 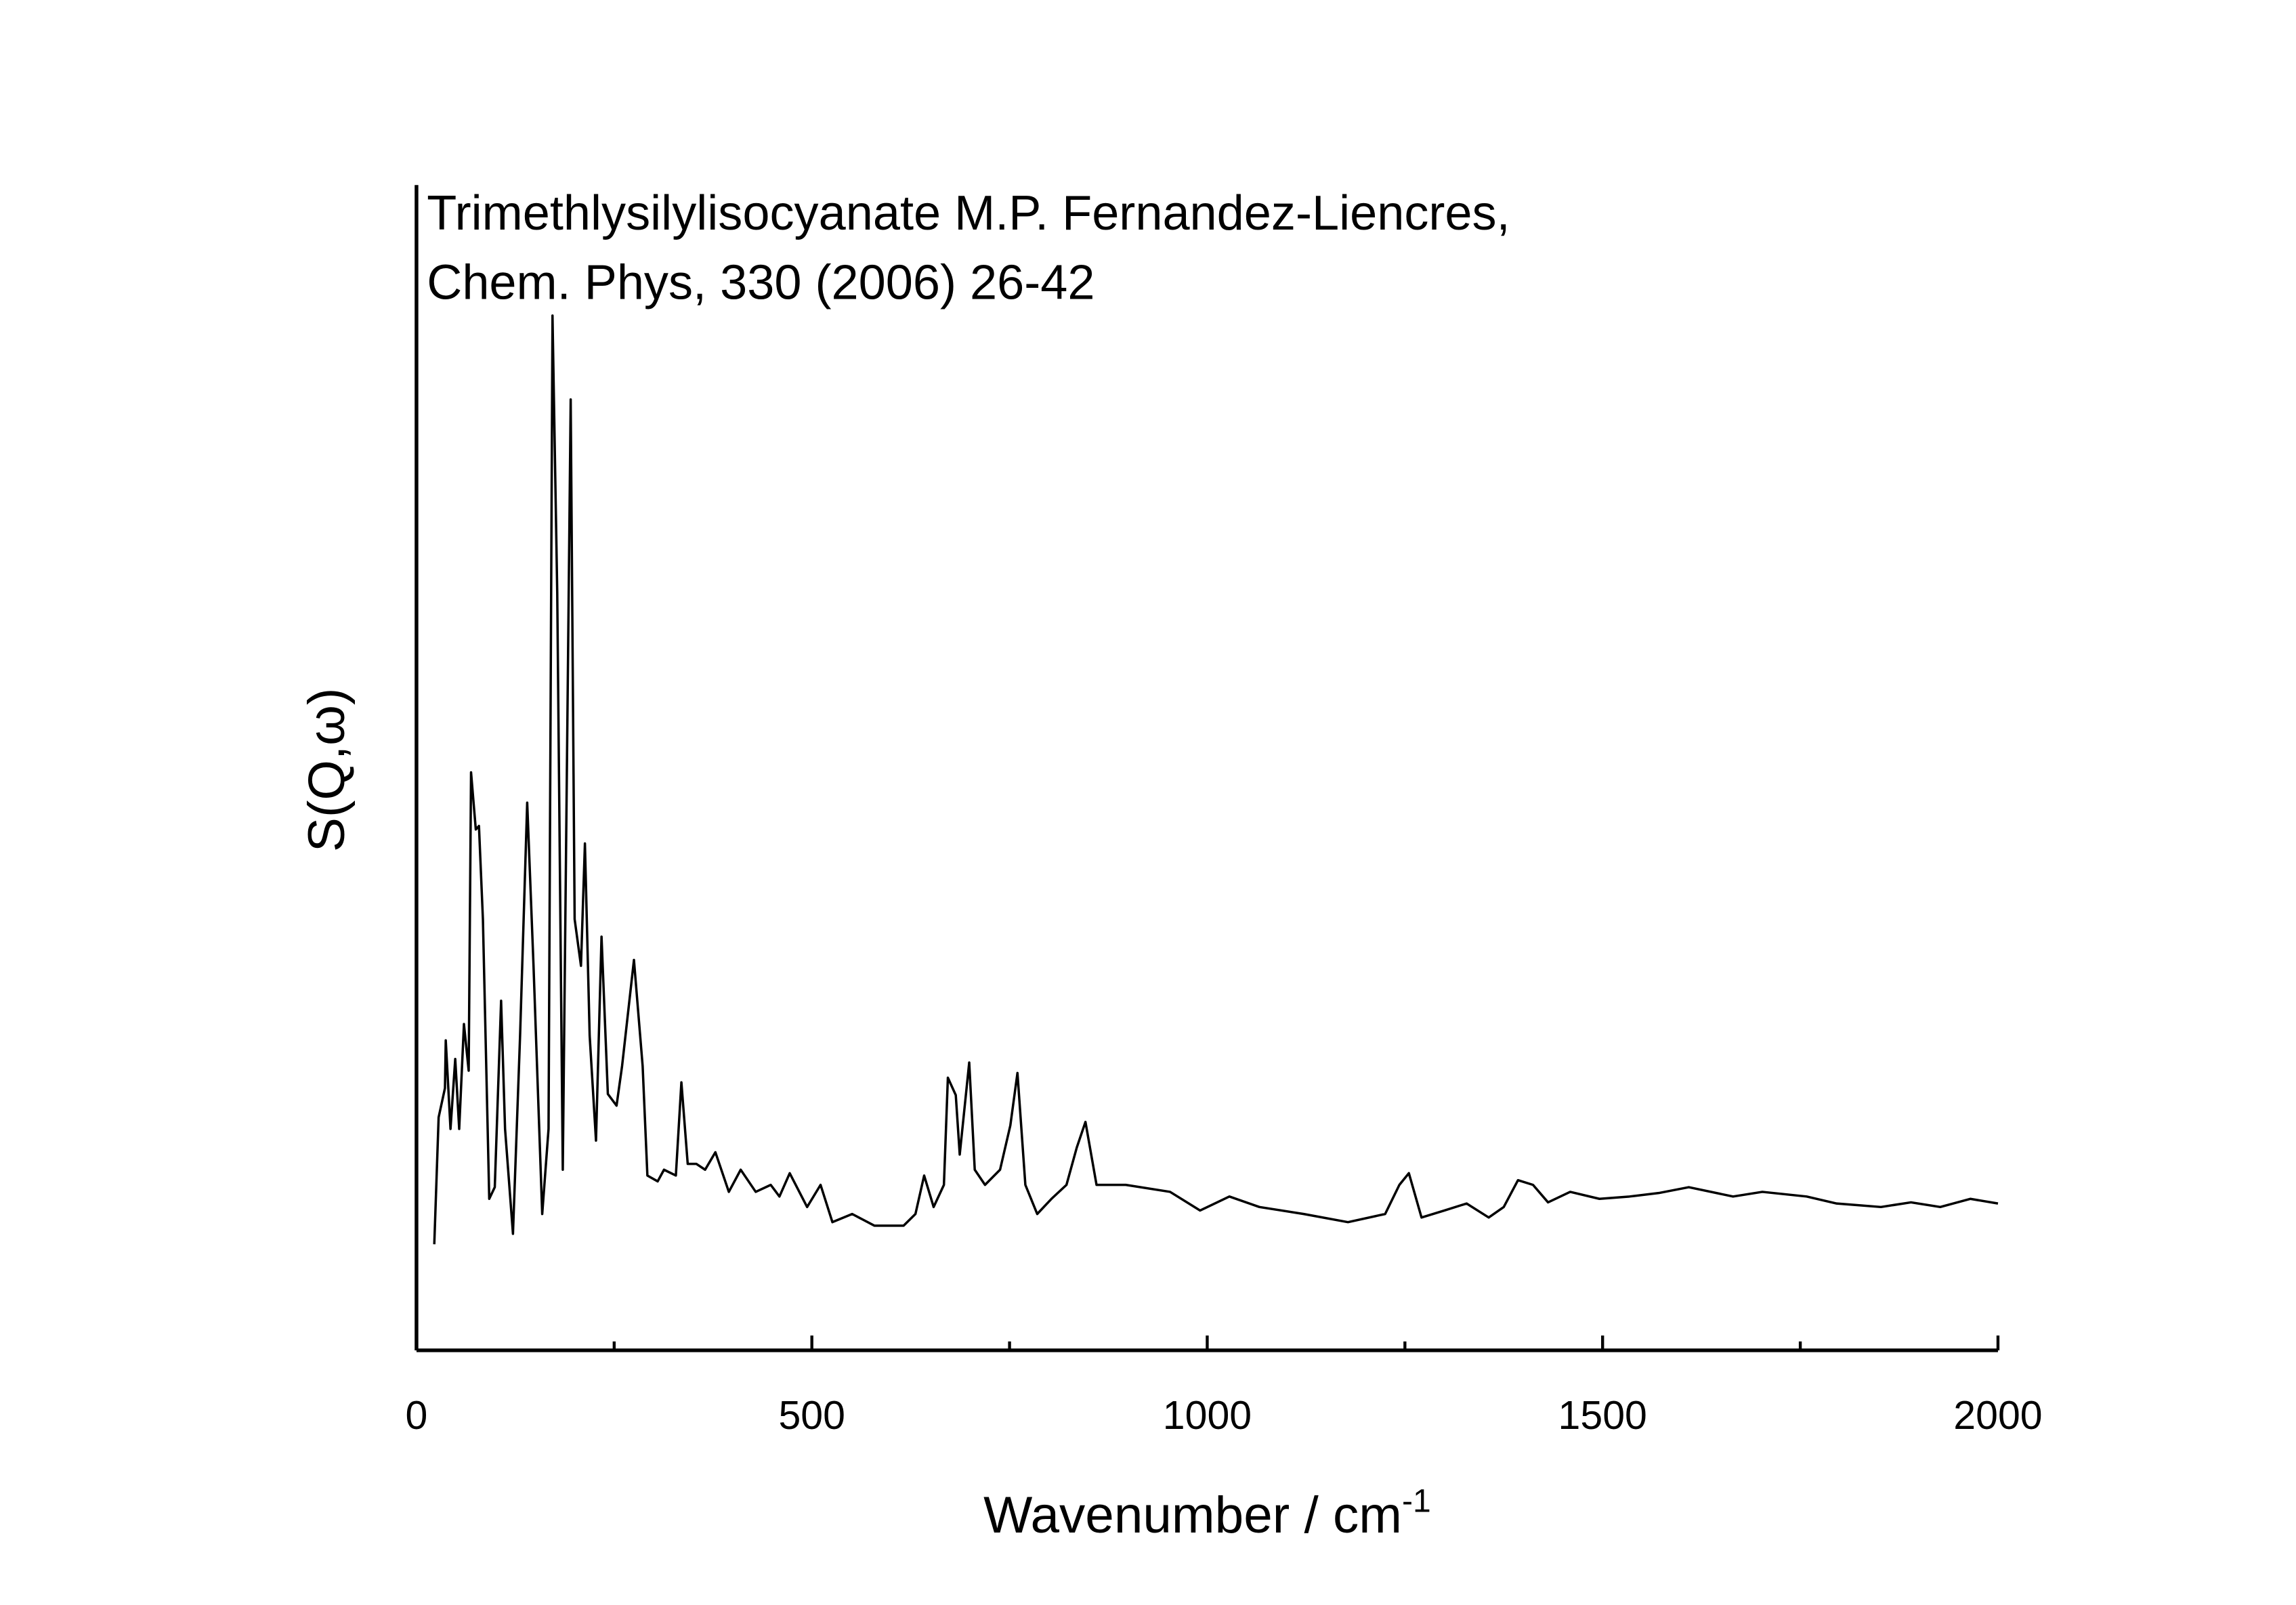 I want to click on x-tick-label: 1500, so click(x=1602, y=1415).